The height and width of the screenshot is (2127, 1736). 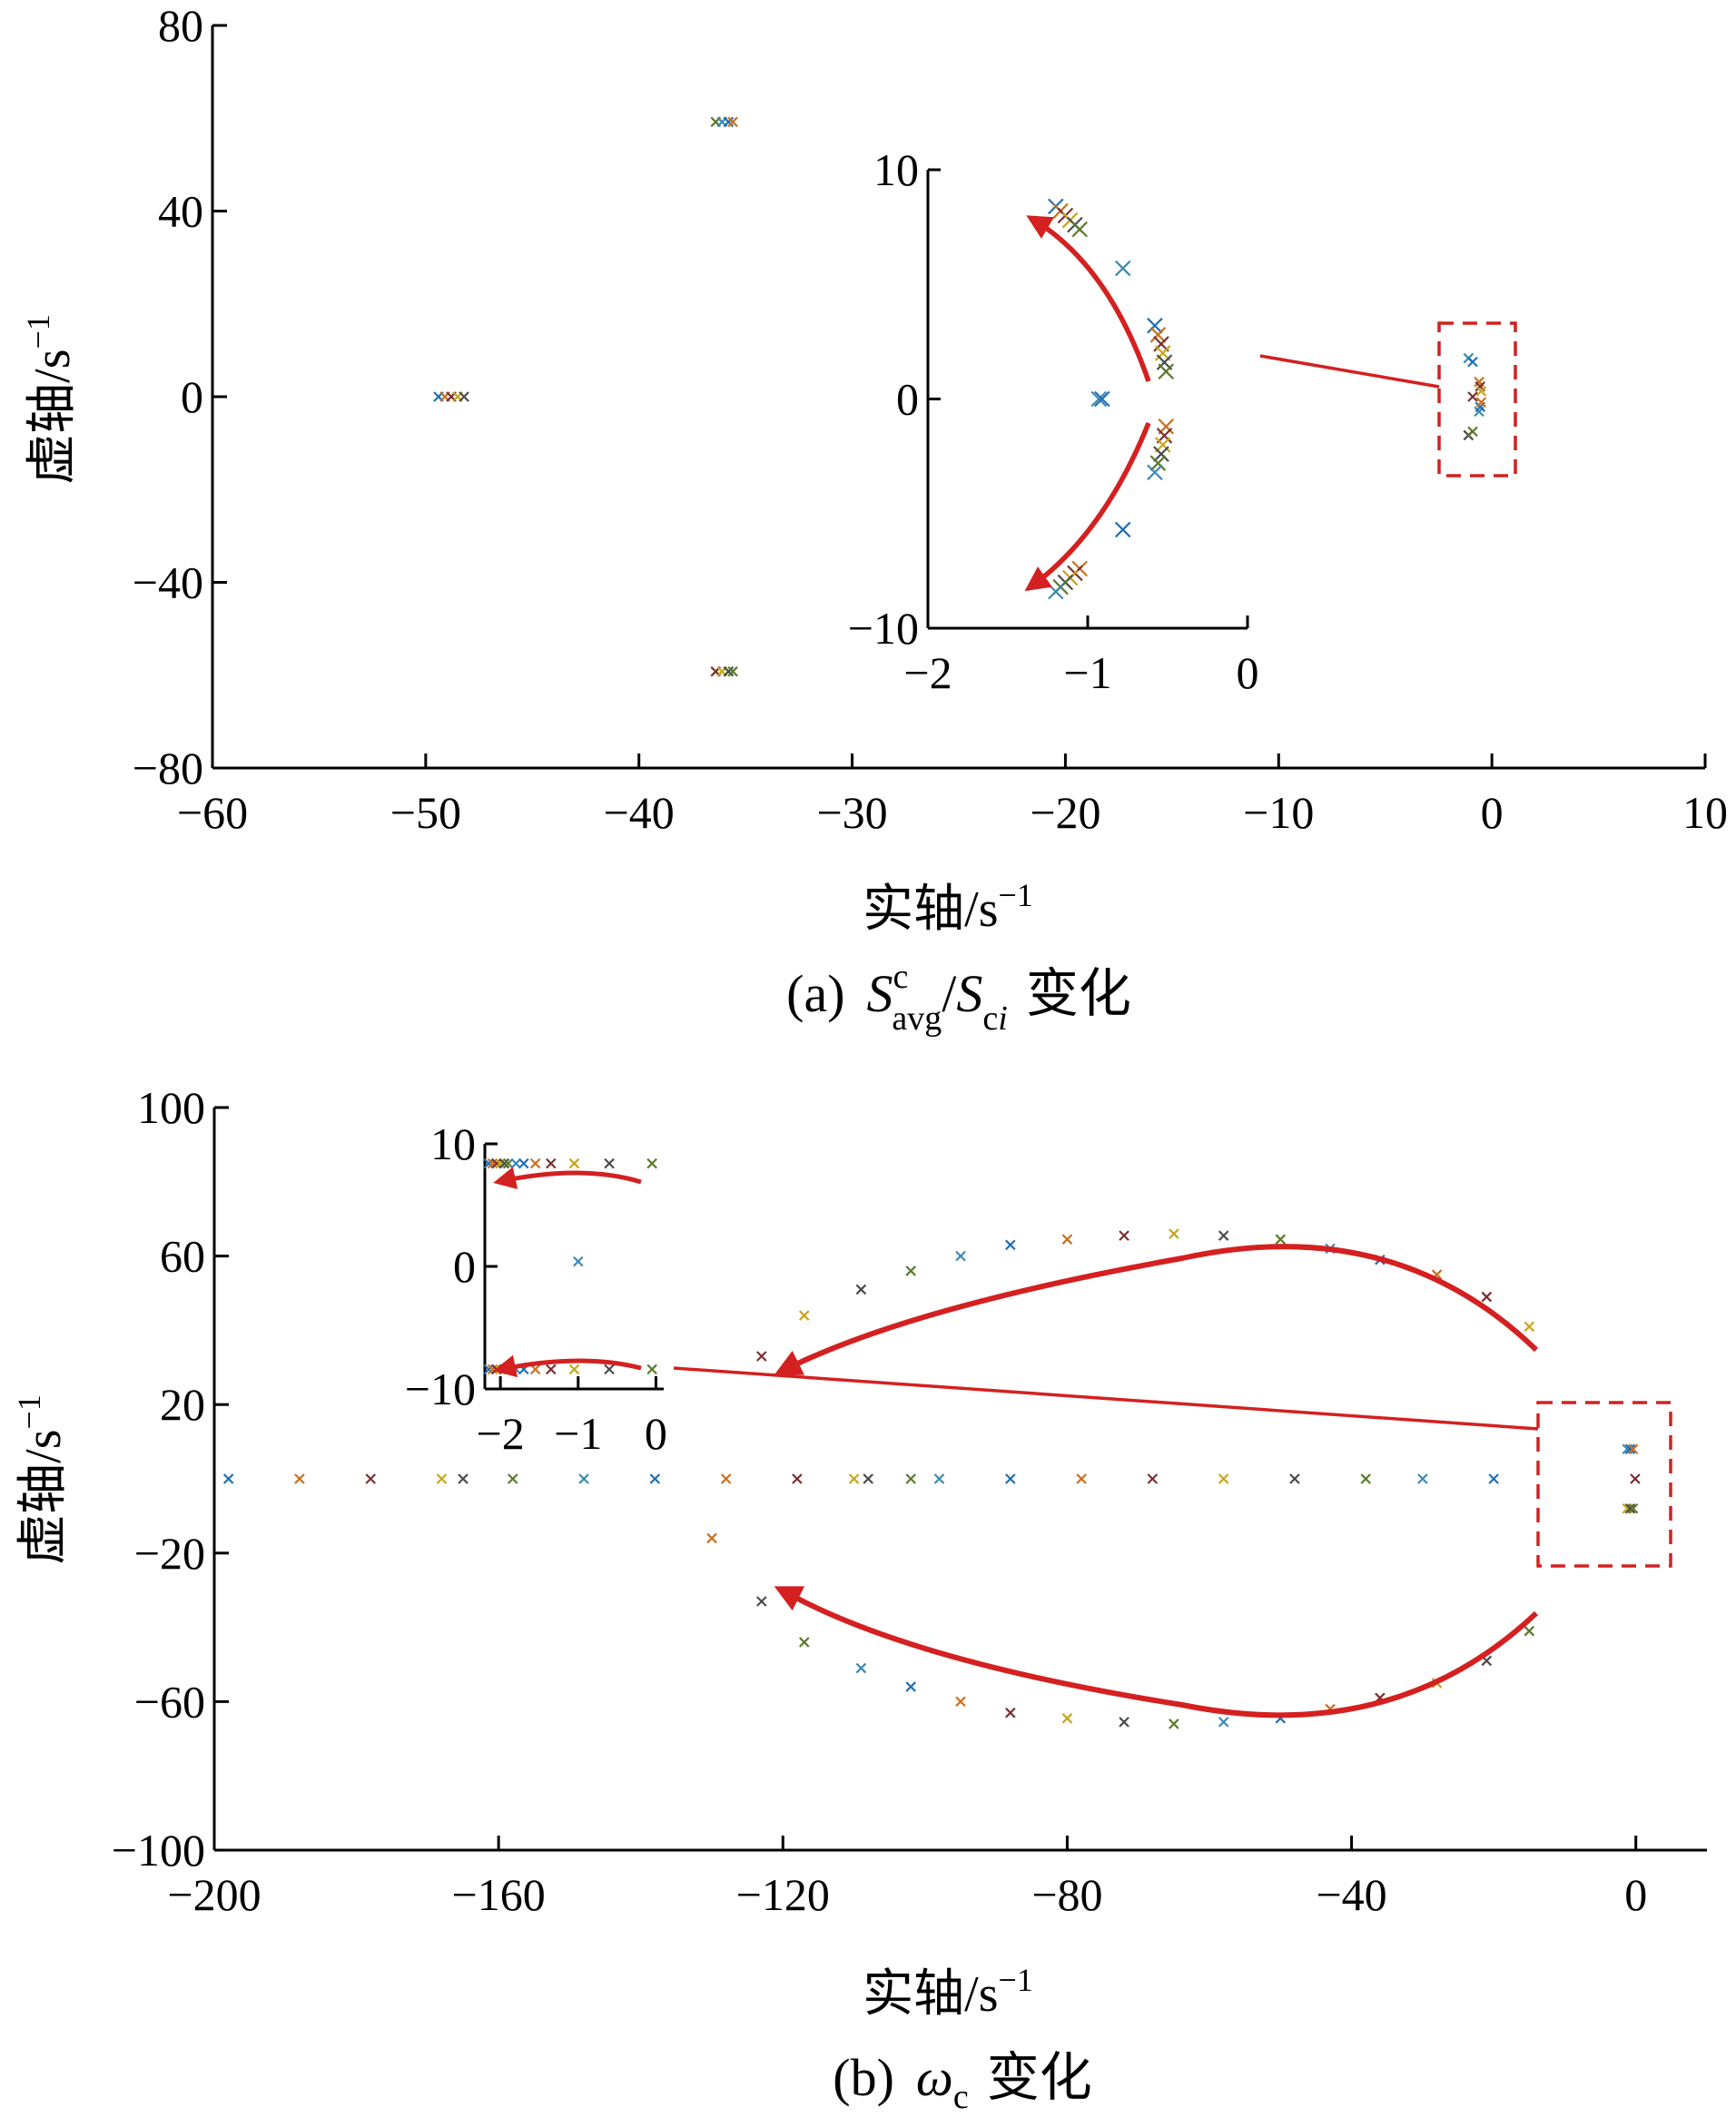 What do you see at coordinates (1248, 672) in the screenshot?
I see `inset-x-tick-label: 0` at bounding box center [1248, 672].